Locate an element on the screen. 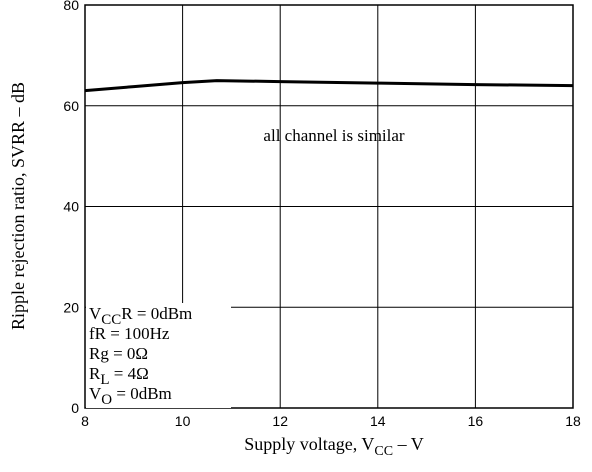  condition-line: RL = 4Ω is located at coordinates (119, 376).